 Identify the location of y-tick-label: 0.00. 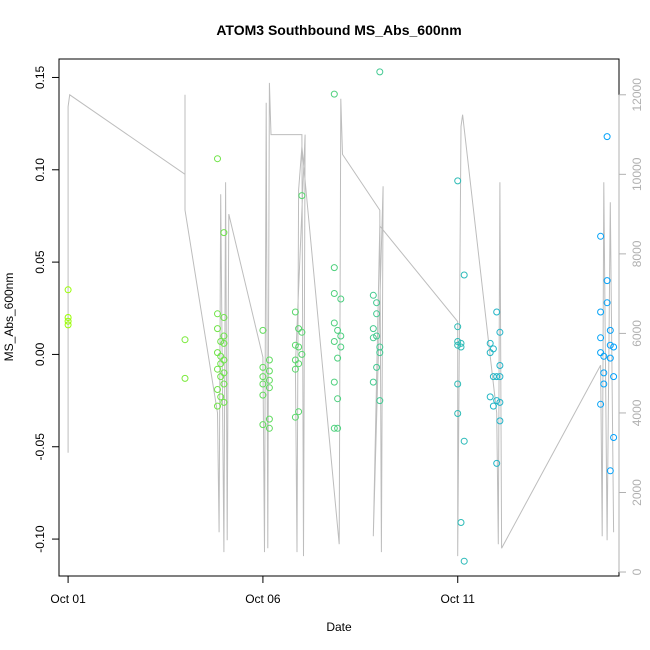
(40, 354).